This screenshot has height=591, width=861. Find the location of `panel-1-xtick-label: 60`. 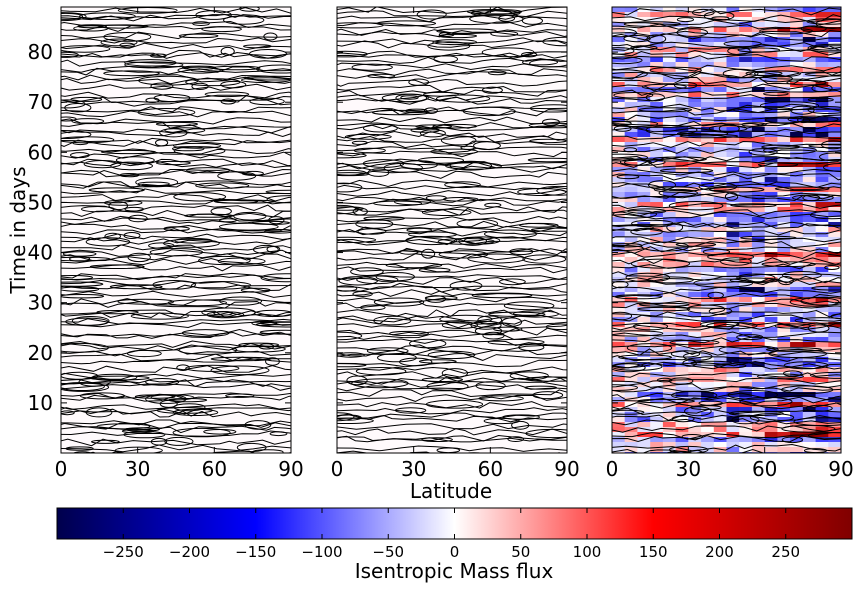

panel-1-xtick-label: 60 is located at coordinates (214, 469).